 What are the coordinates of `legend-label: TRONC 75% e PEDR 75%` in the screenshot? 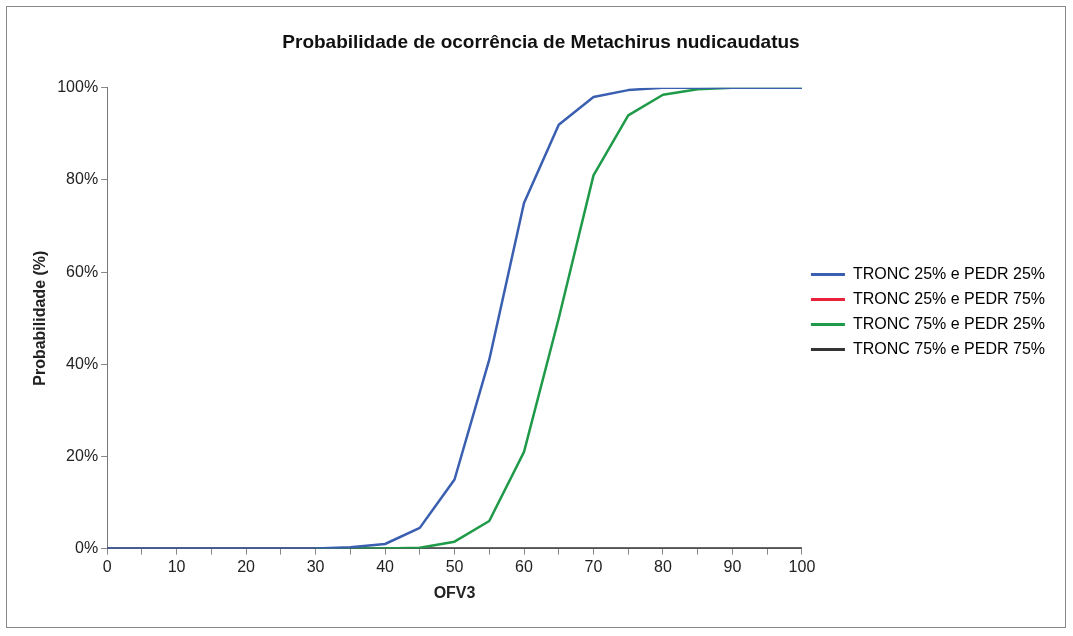 It's located at (948, 348).